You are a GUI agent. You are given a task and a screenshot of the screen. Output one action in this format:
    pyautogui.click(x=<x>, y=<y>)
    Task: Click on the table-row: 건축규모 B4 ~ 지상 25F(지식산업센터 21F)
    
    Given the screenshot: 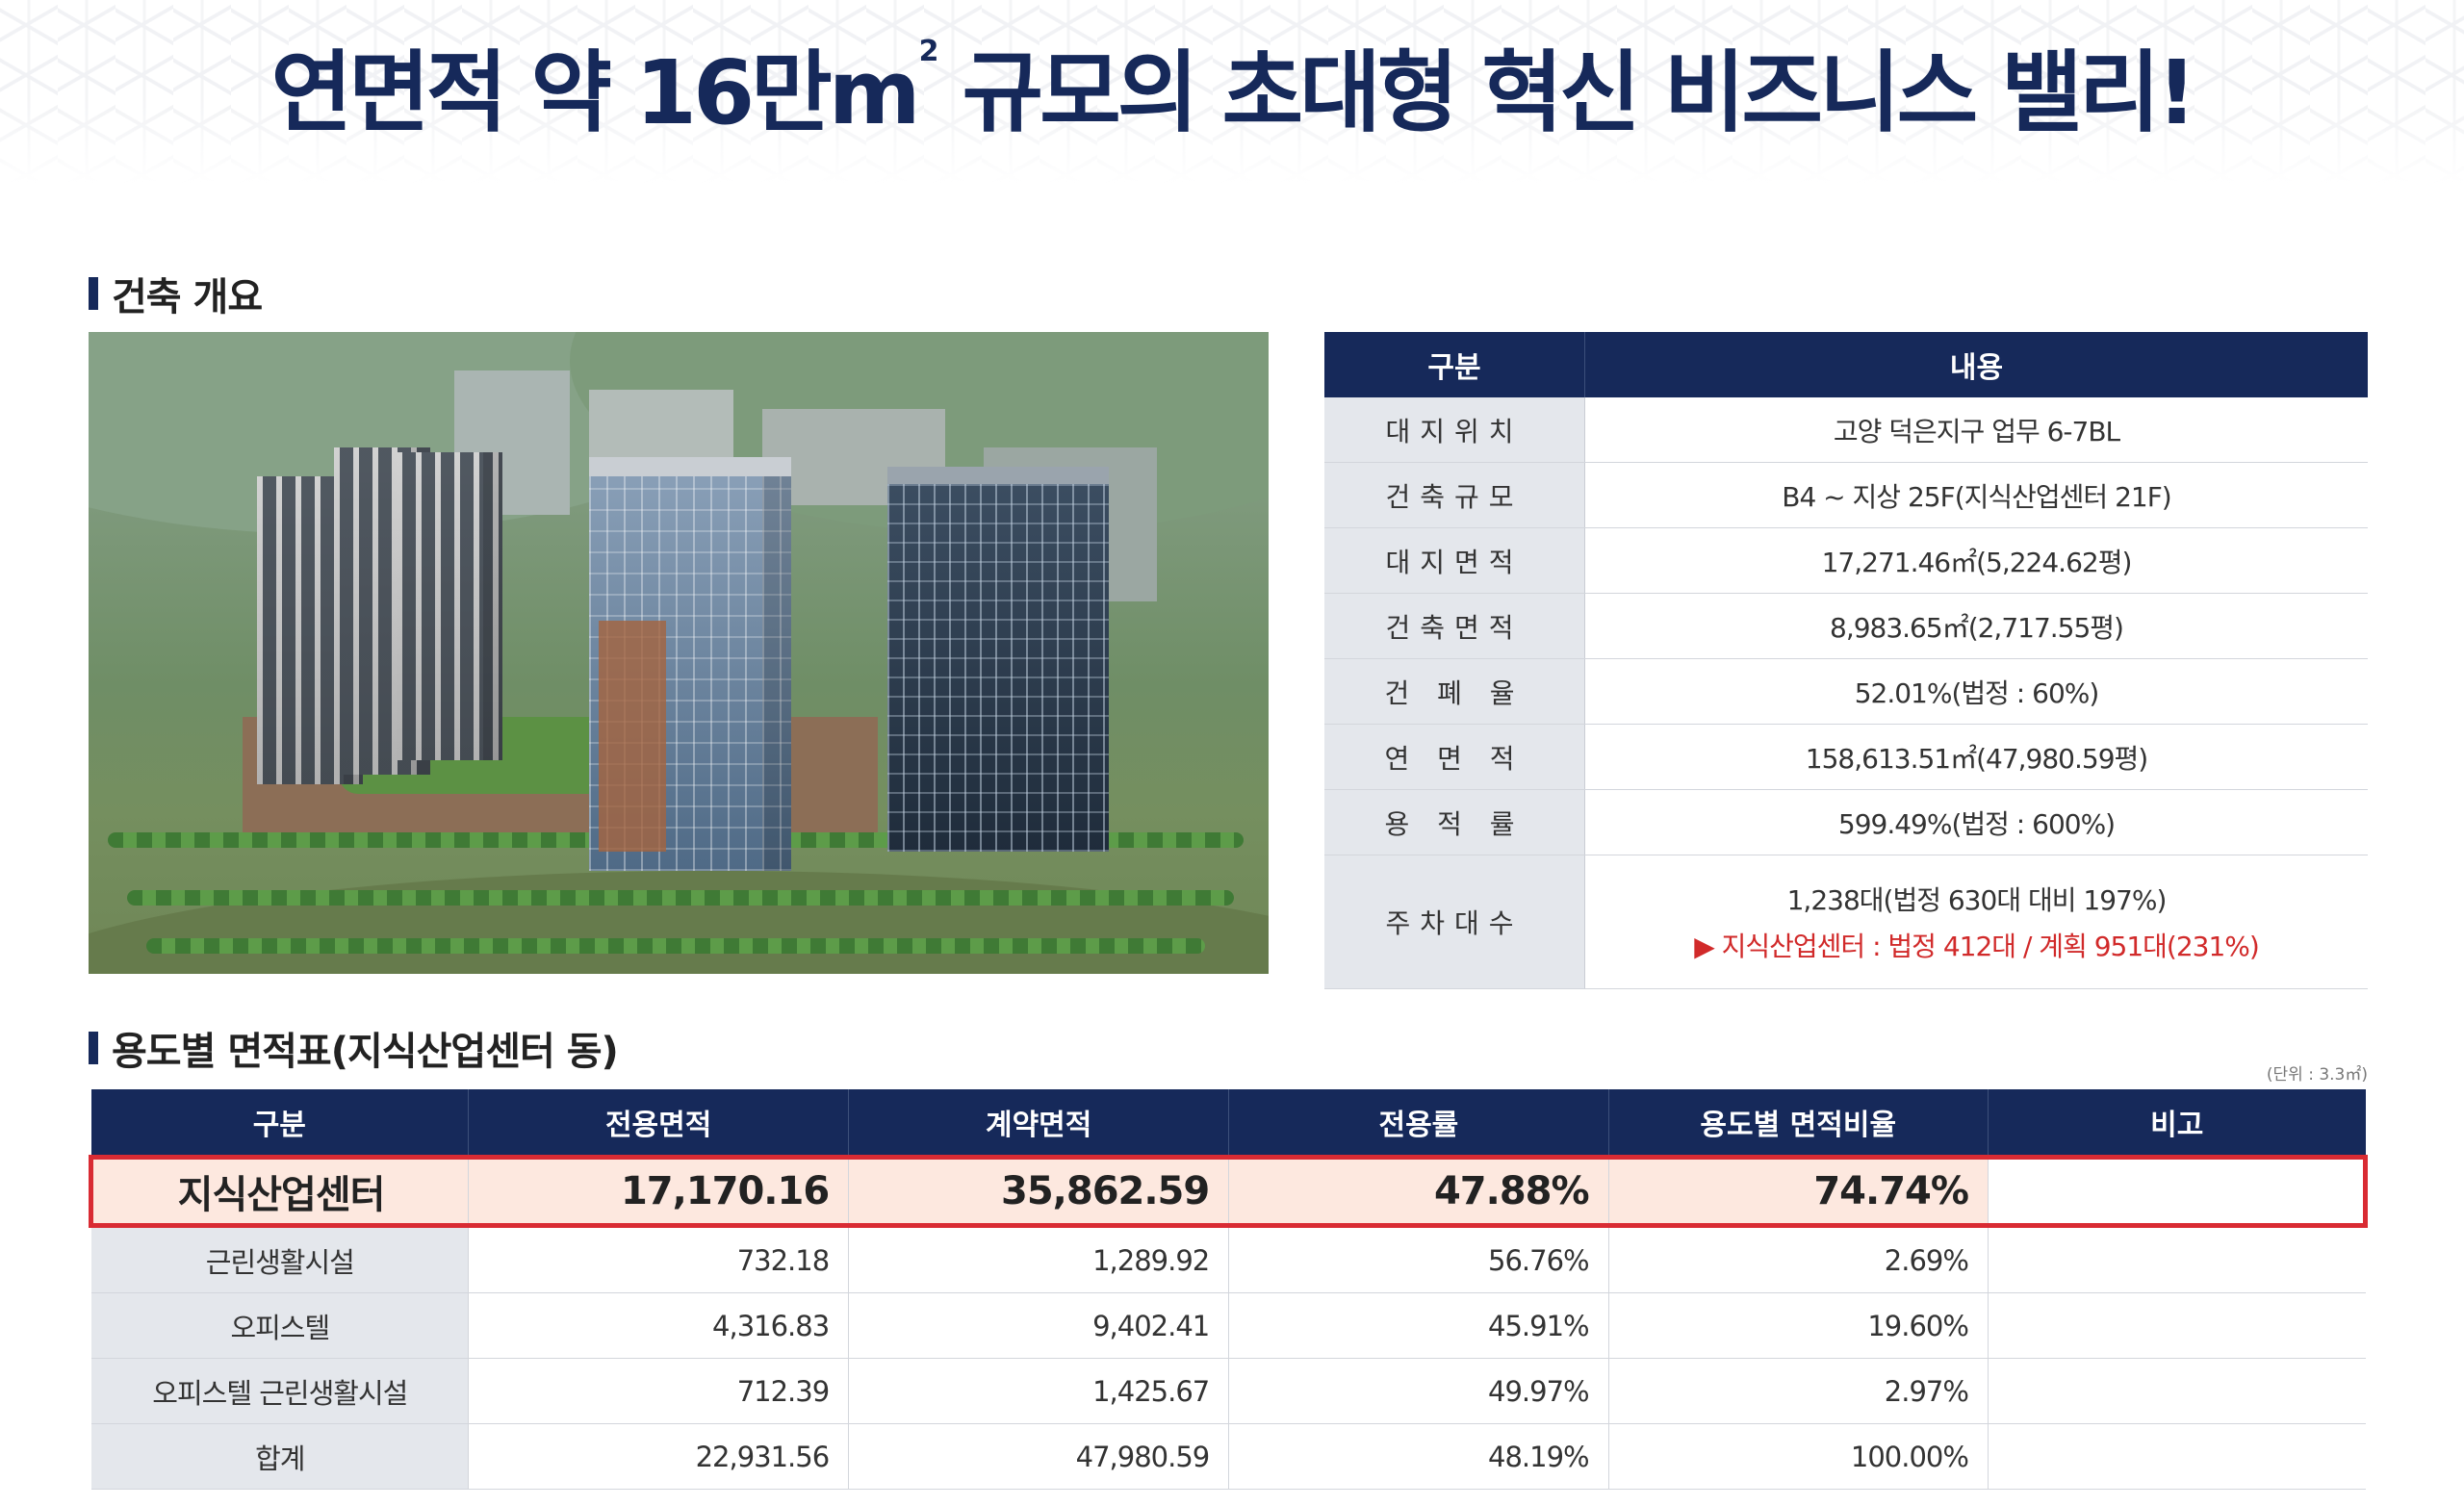 What is the action you would take?
    pyautogui.click(x=1846, y=495)
    